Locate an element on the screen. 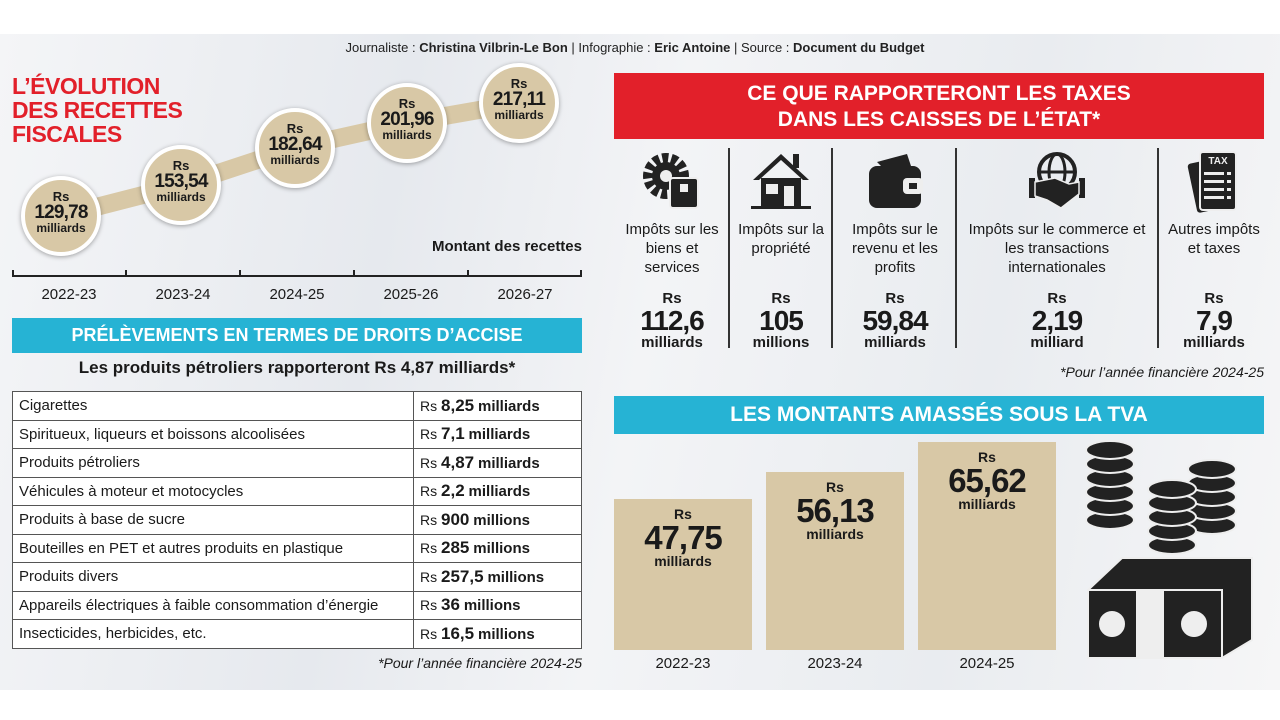 The width and height of the screenshot is (1280, 720). year-label: 2024-25 is located at coordinates (297, 294).